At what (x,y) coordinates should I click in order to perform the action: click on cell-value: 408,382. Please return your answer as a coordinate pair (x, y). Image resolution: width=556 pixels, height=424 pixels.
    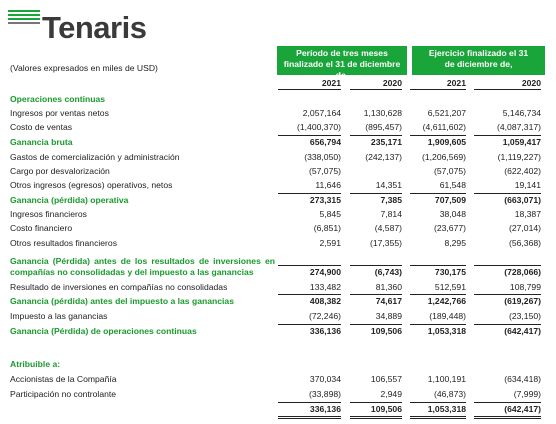
    Looking at the image, I should click on (325, 301).